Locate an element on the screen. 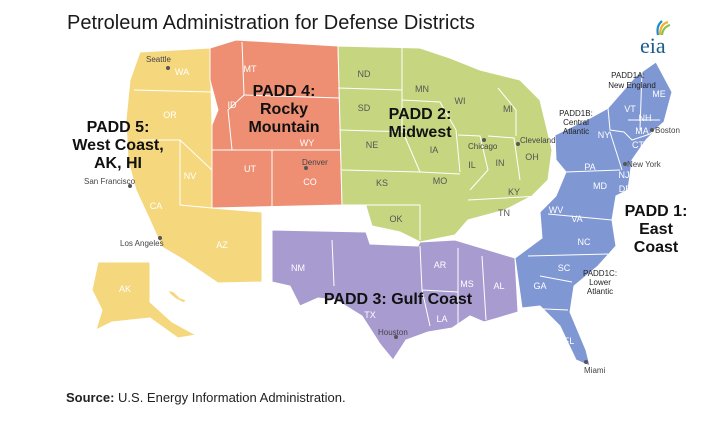  state-vt: VT is located at coordinates (630, 109).